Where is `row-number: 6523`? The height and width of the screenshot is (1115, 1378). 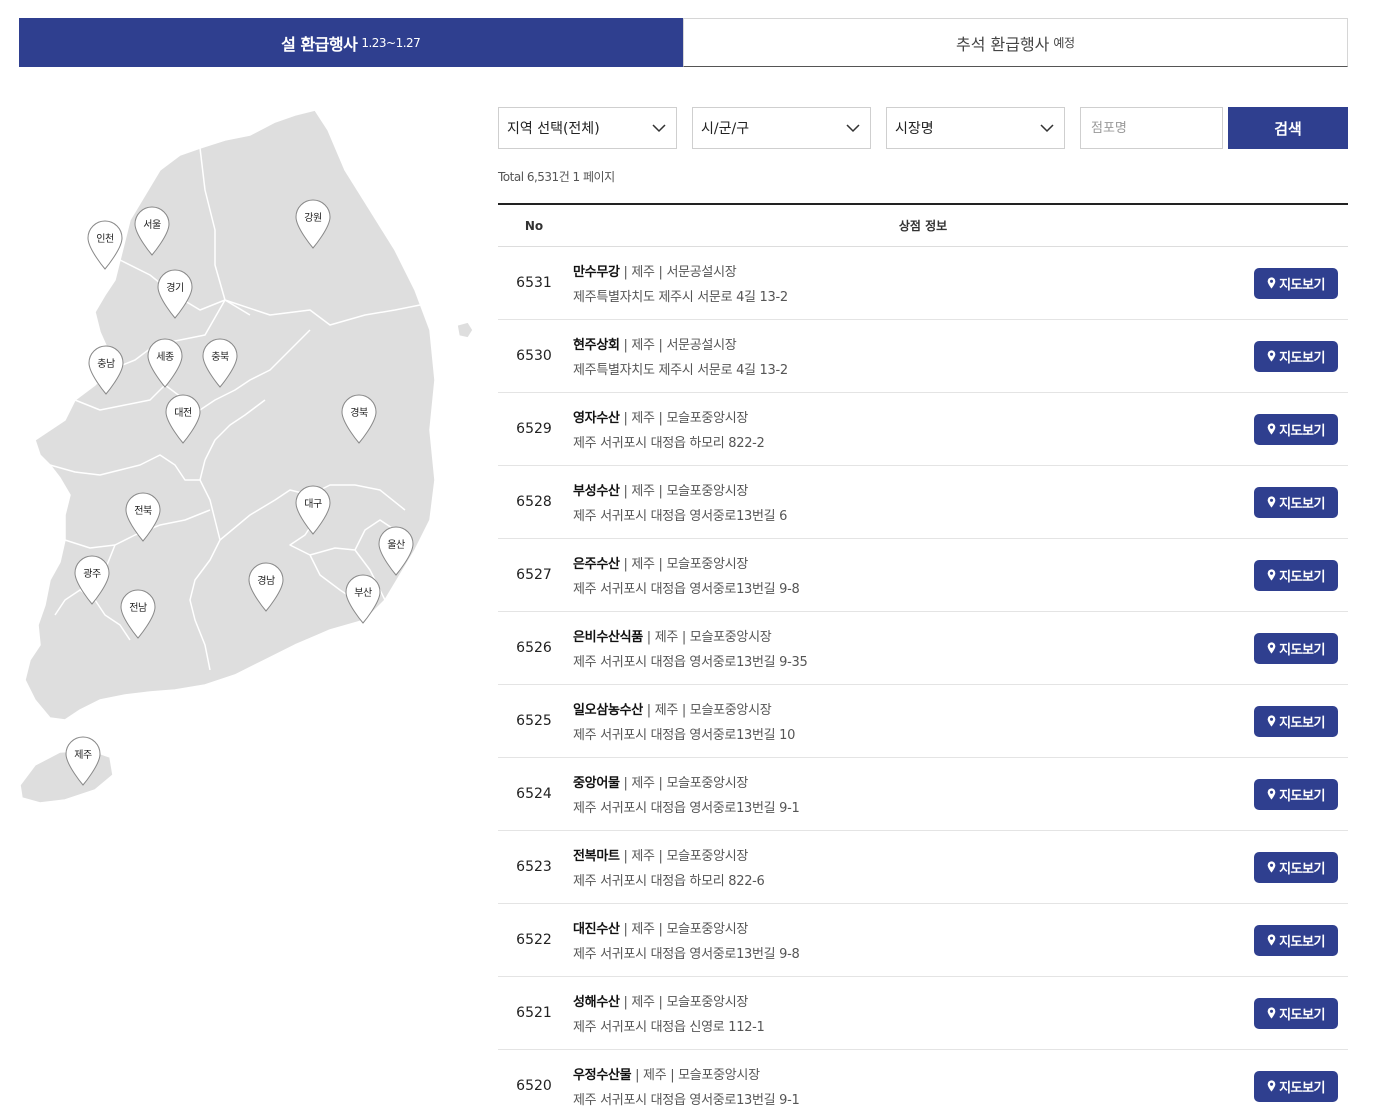 row-number: 6523 is located at coordinates (534, 867).